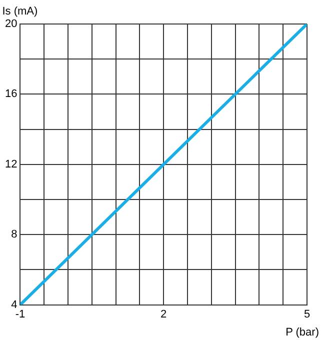  Describe the element at coordinates (11, 164) in the screenshot. I see `y-tick-label: 12` at that location.